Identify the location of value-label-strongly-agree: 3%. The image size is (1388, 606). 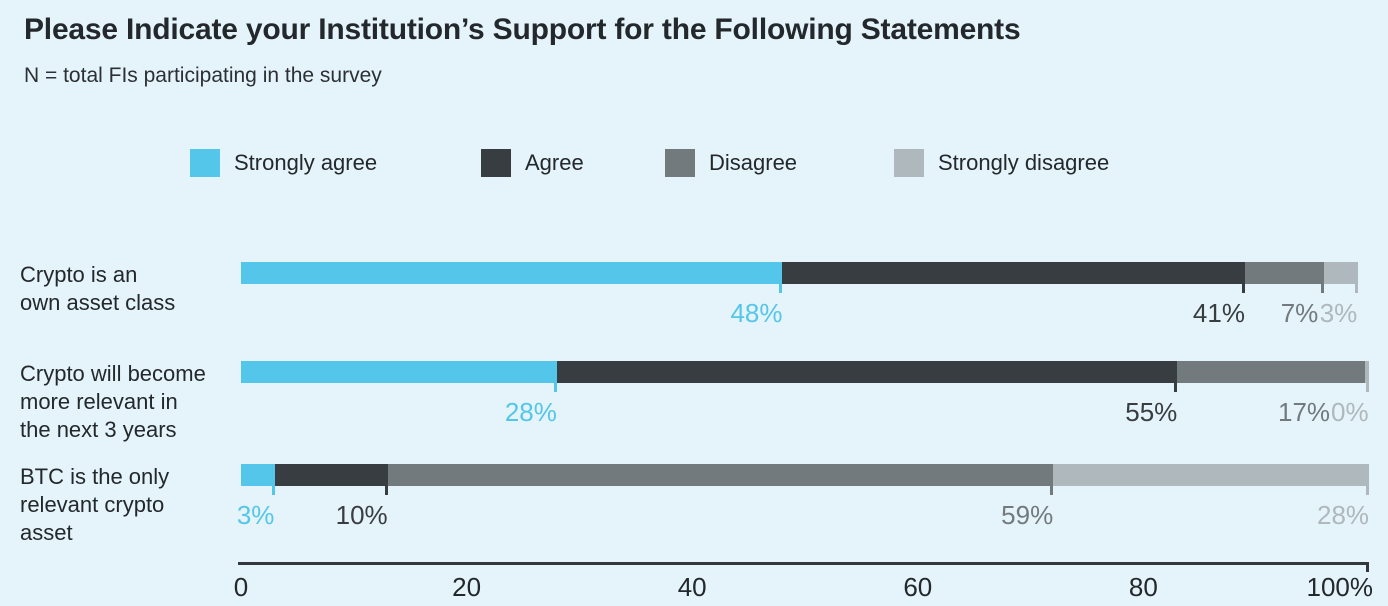
(255, 515).